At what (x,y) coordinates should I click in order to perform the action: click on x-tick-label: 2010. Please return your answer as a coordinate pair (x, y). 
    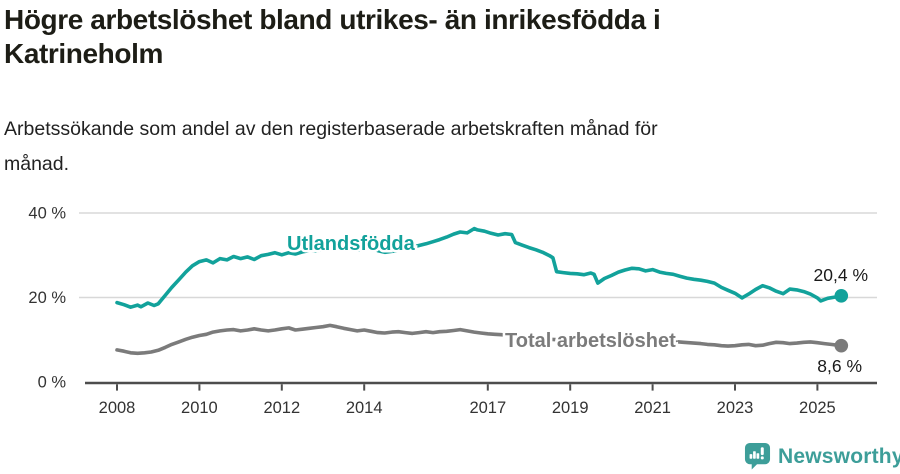
    Looking at the image, I should click on (199, 408).